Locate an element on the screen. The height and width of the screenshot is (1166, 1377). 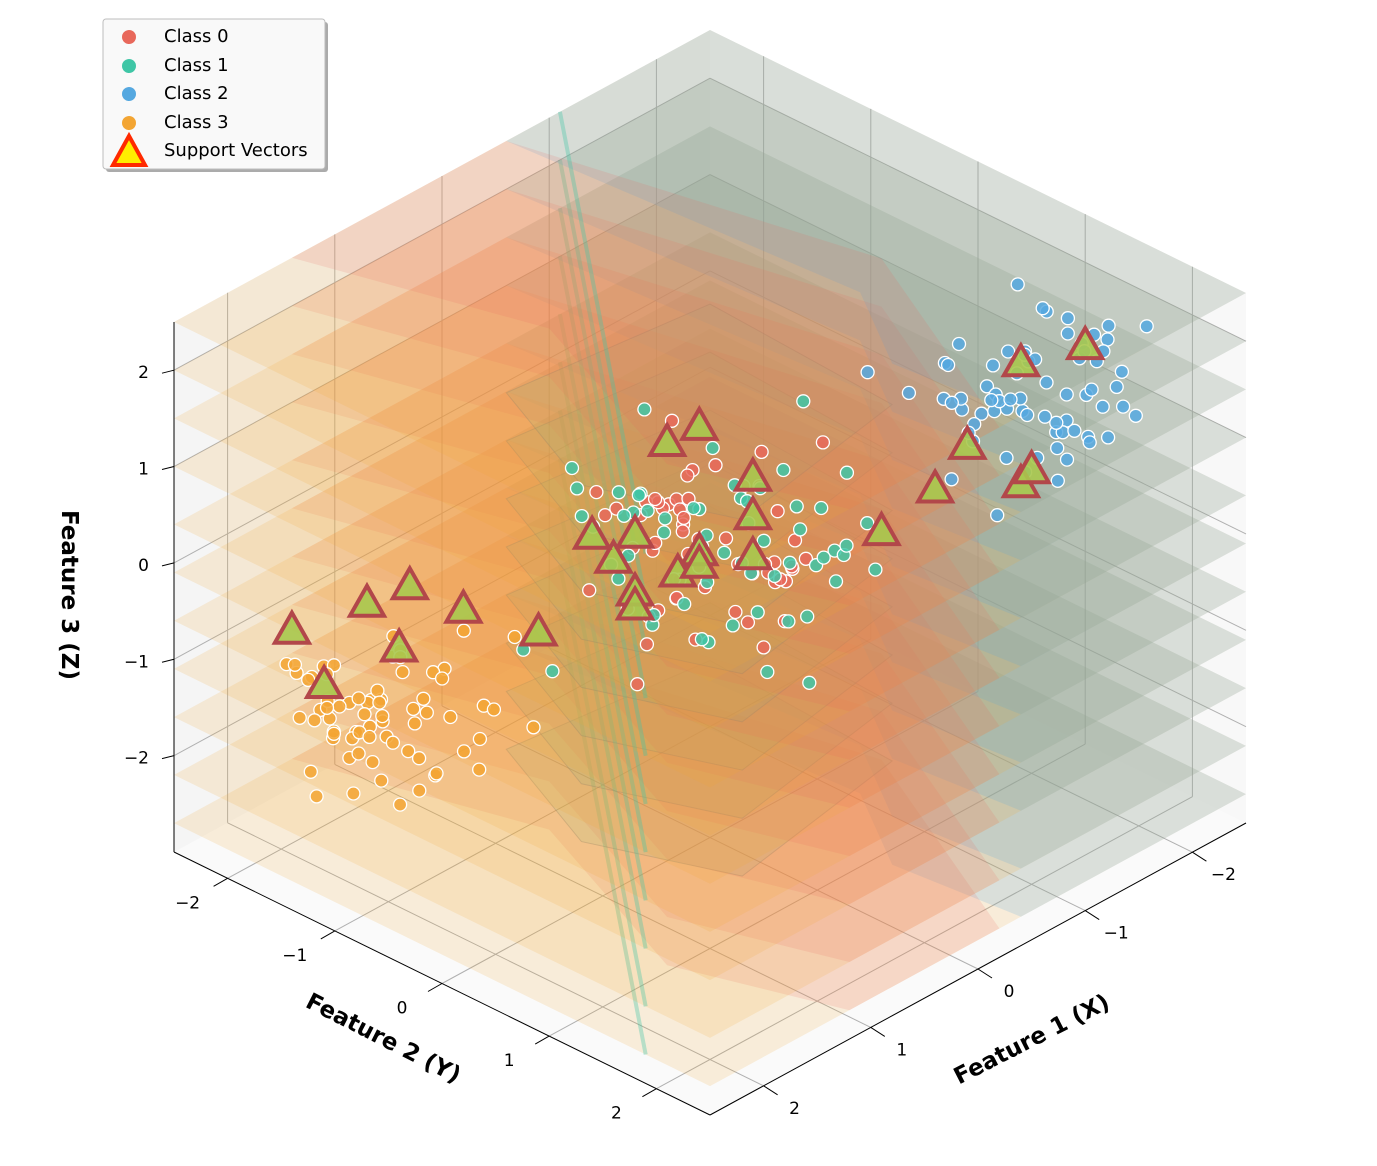
x-axis-title: Feature 1 (X) is located at coordinates (1032, 1039).